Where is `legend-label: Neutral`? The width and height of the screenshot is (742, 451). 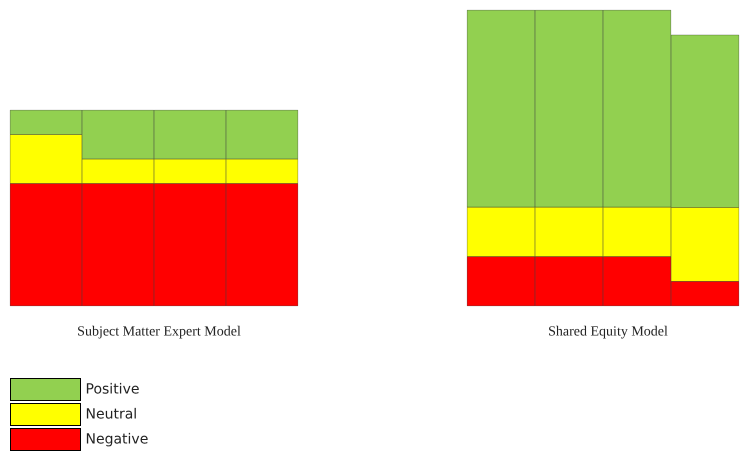 legend-label: Neutral is located at coordinates (112, 414).